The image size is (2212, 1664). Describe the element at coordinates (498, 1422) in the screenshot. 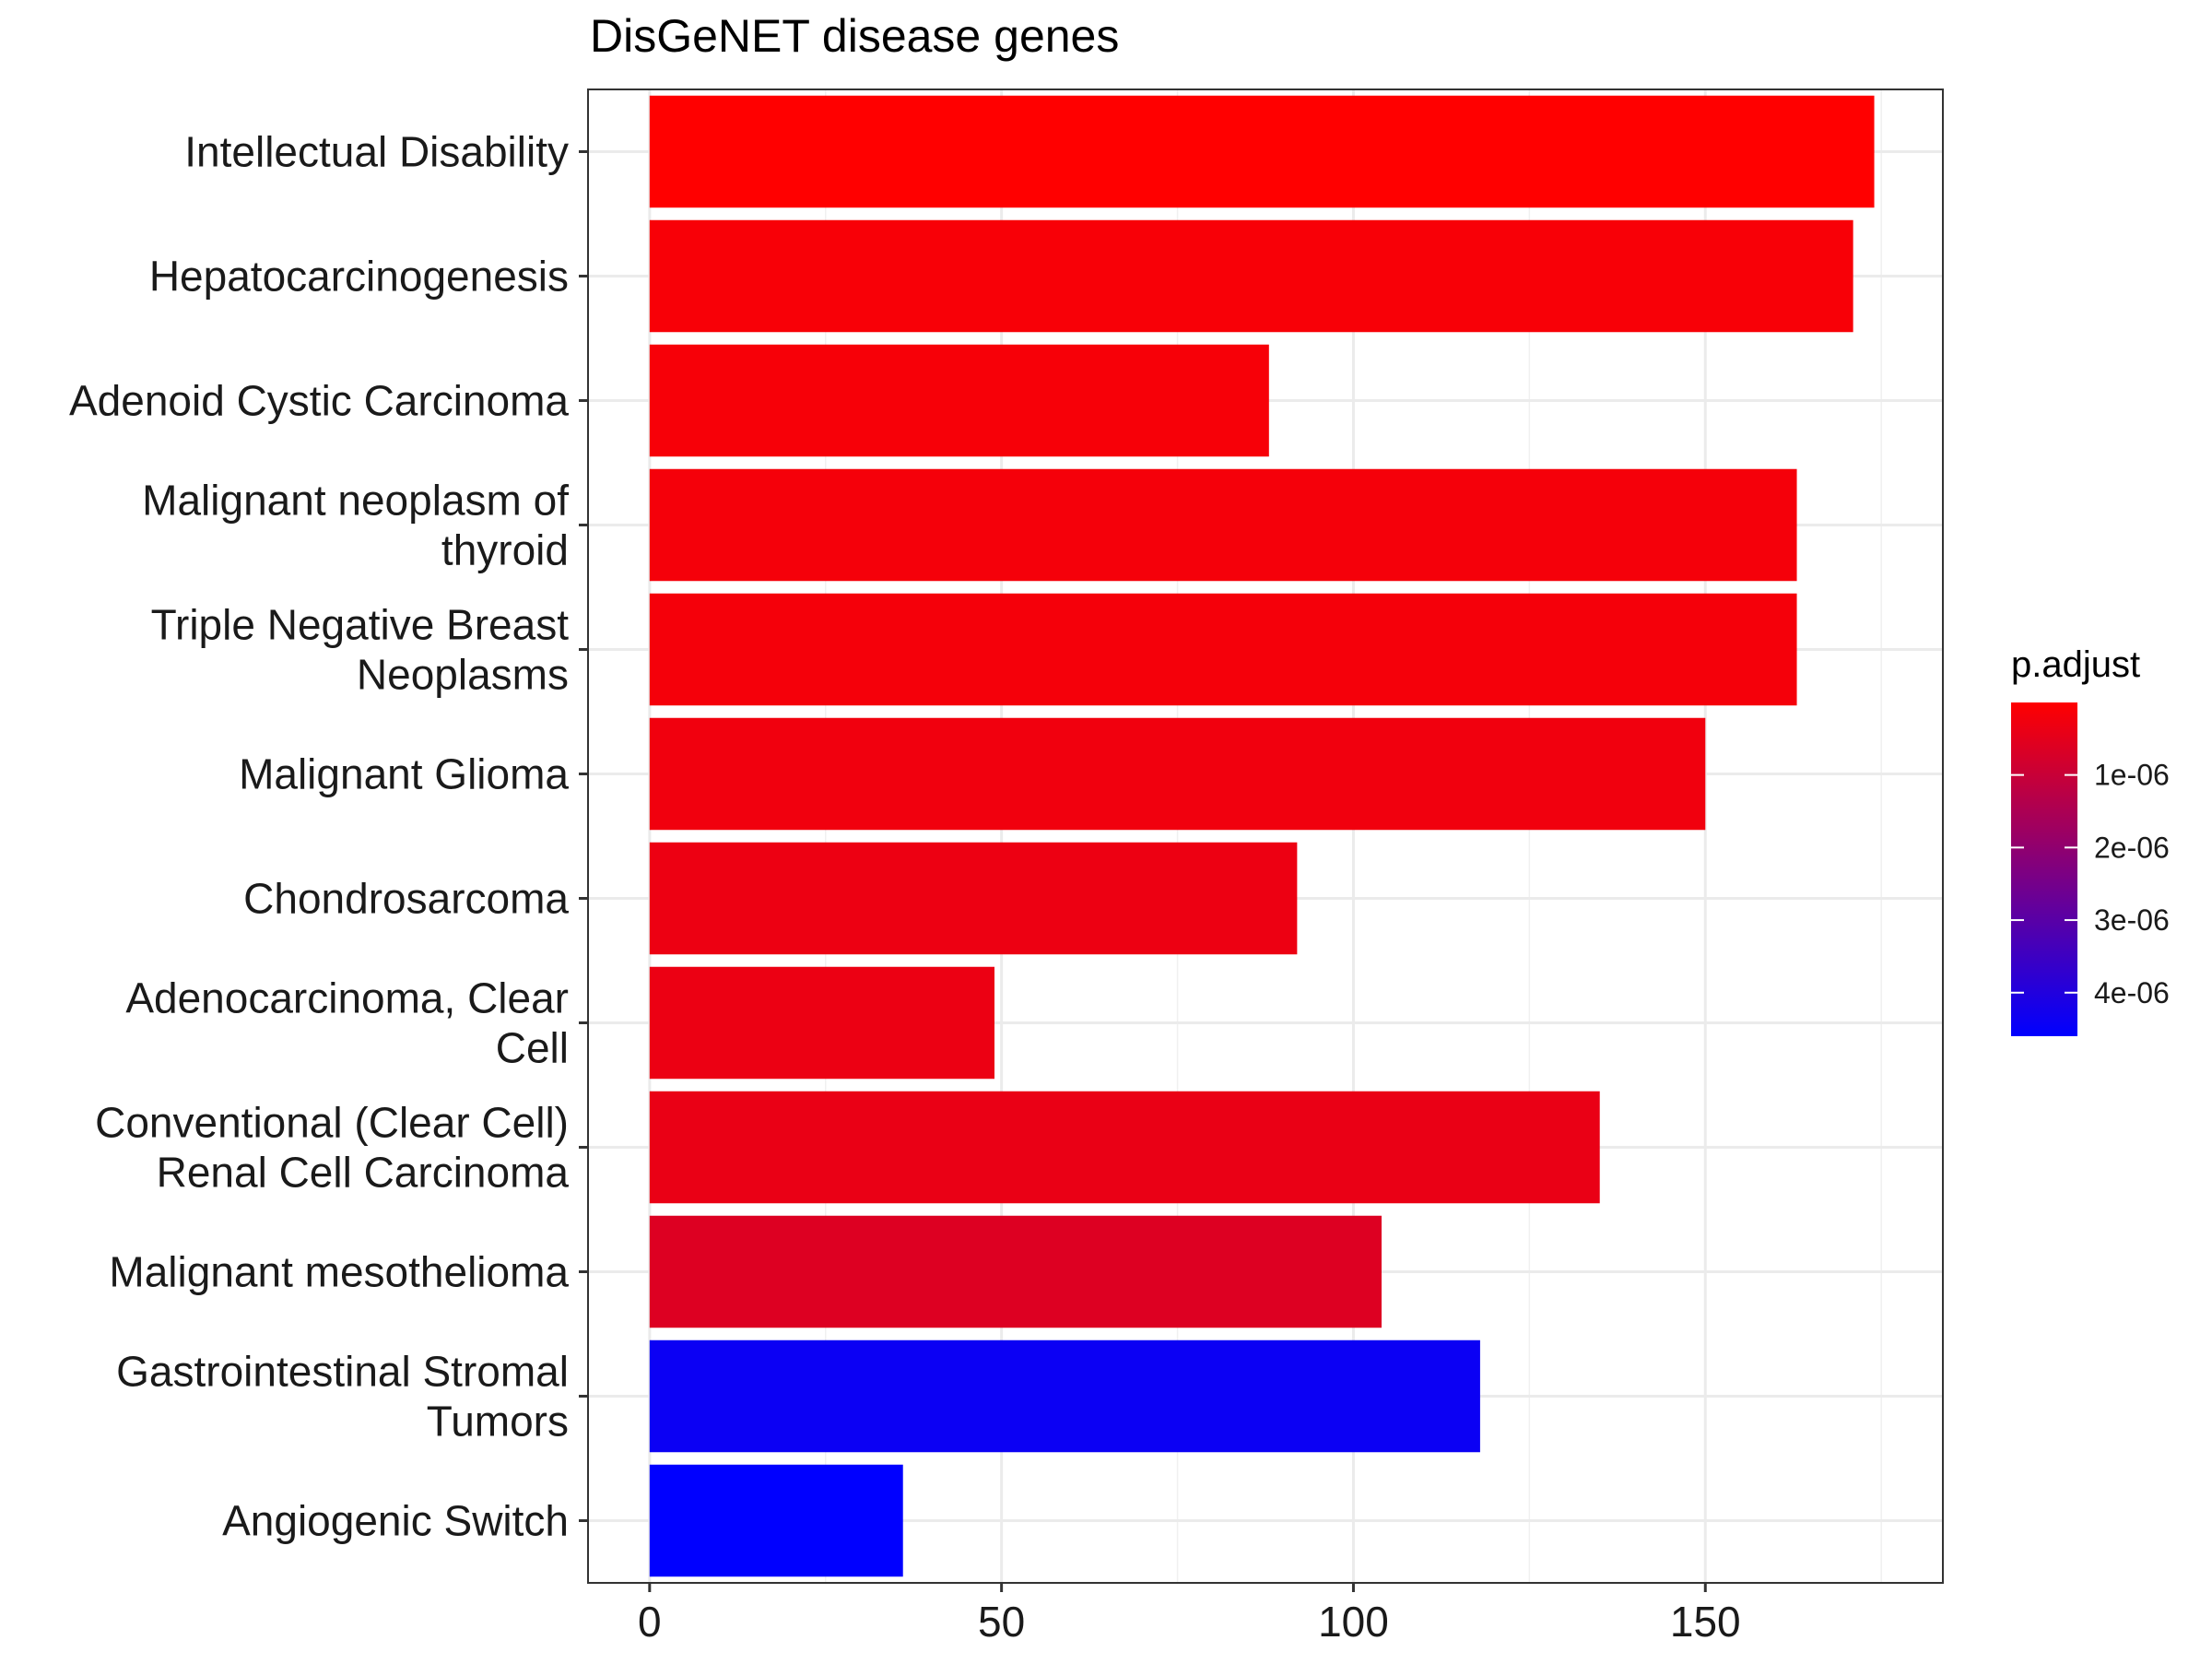

I see `y-tick-label: Tumors` at that location.